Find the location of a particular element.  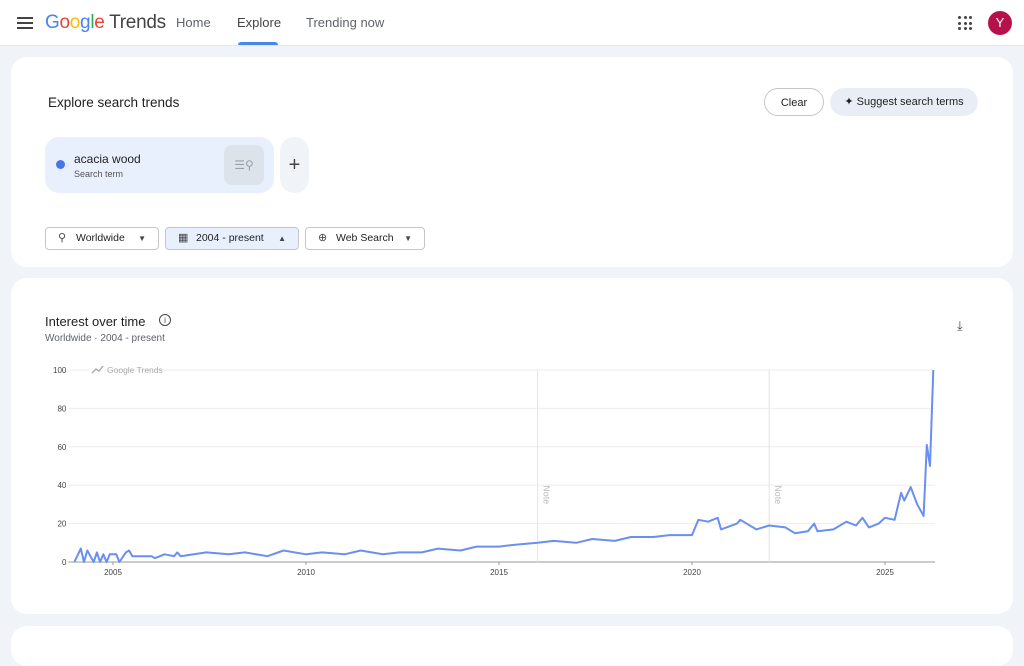

globe-icon: ⊕ is located at coordinates (323, 238).